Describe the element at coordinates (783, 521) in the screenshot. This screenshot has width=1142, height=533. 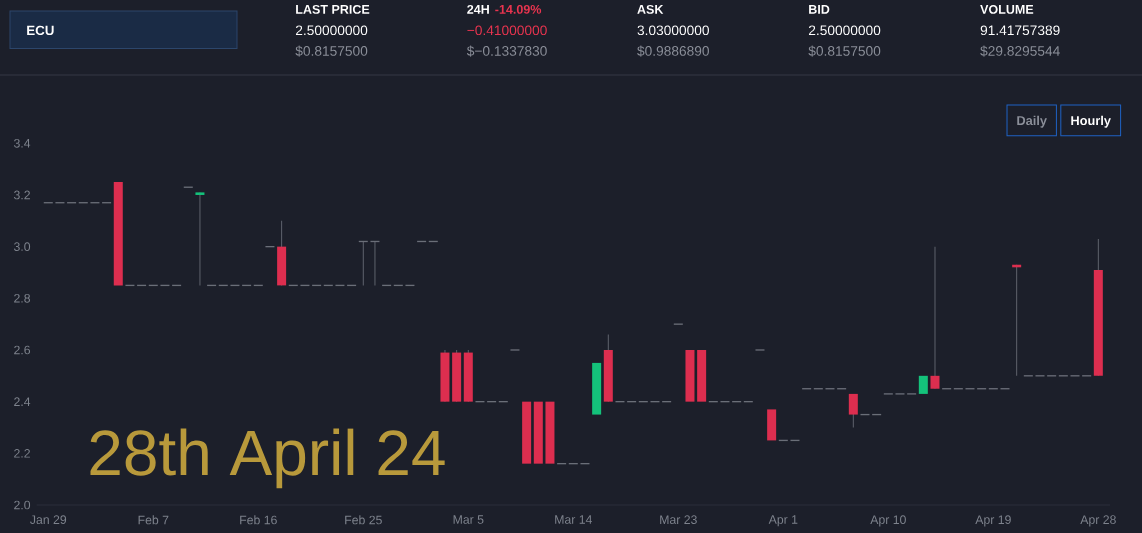
I see `x-tick-label: Apr 1` at that location.